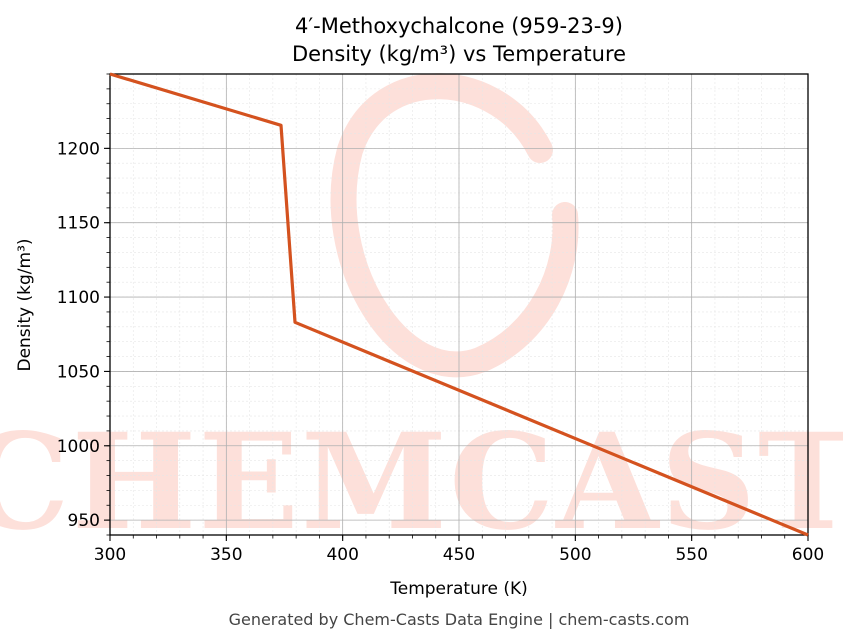 The width and height of the screenshot is (843, 644). I want to click on y-tick-label: 1150, so click(78, 224).